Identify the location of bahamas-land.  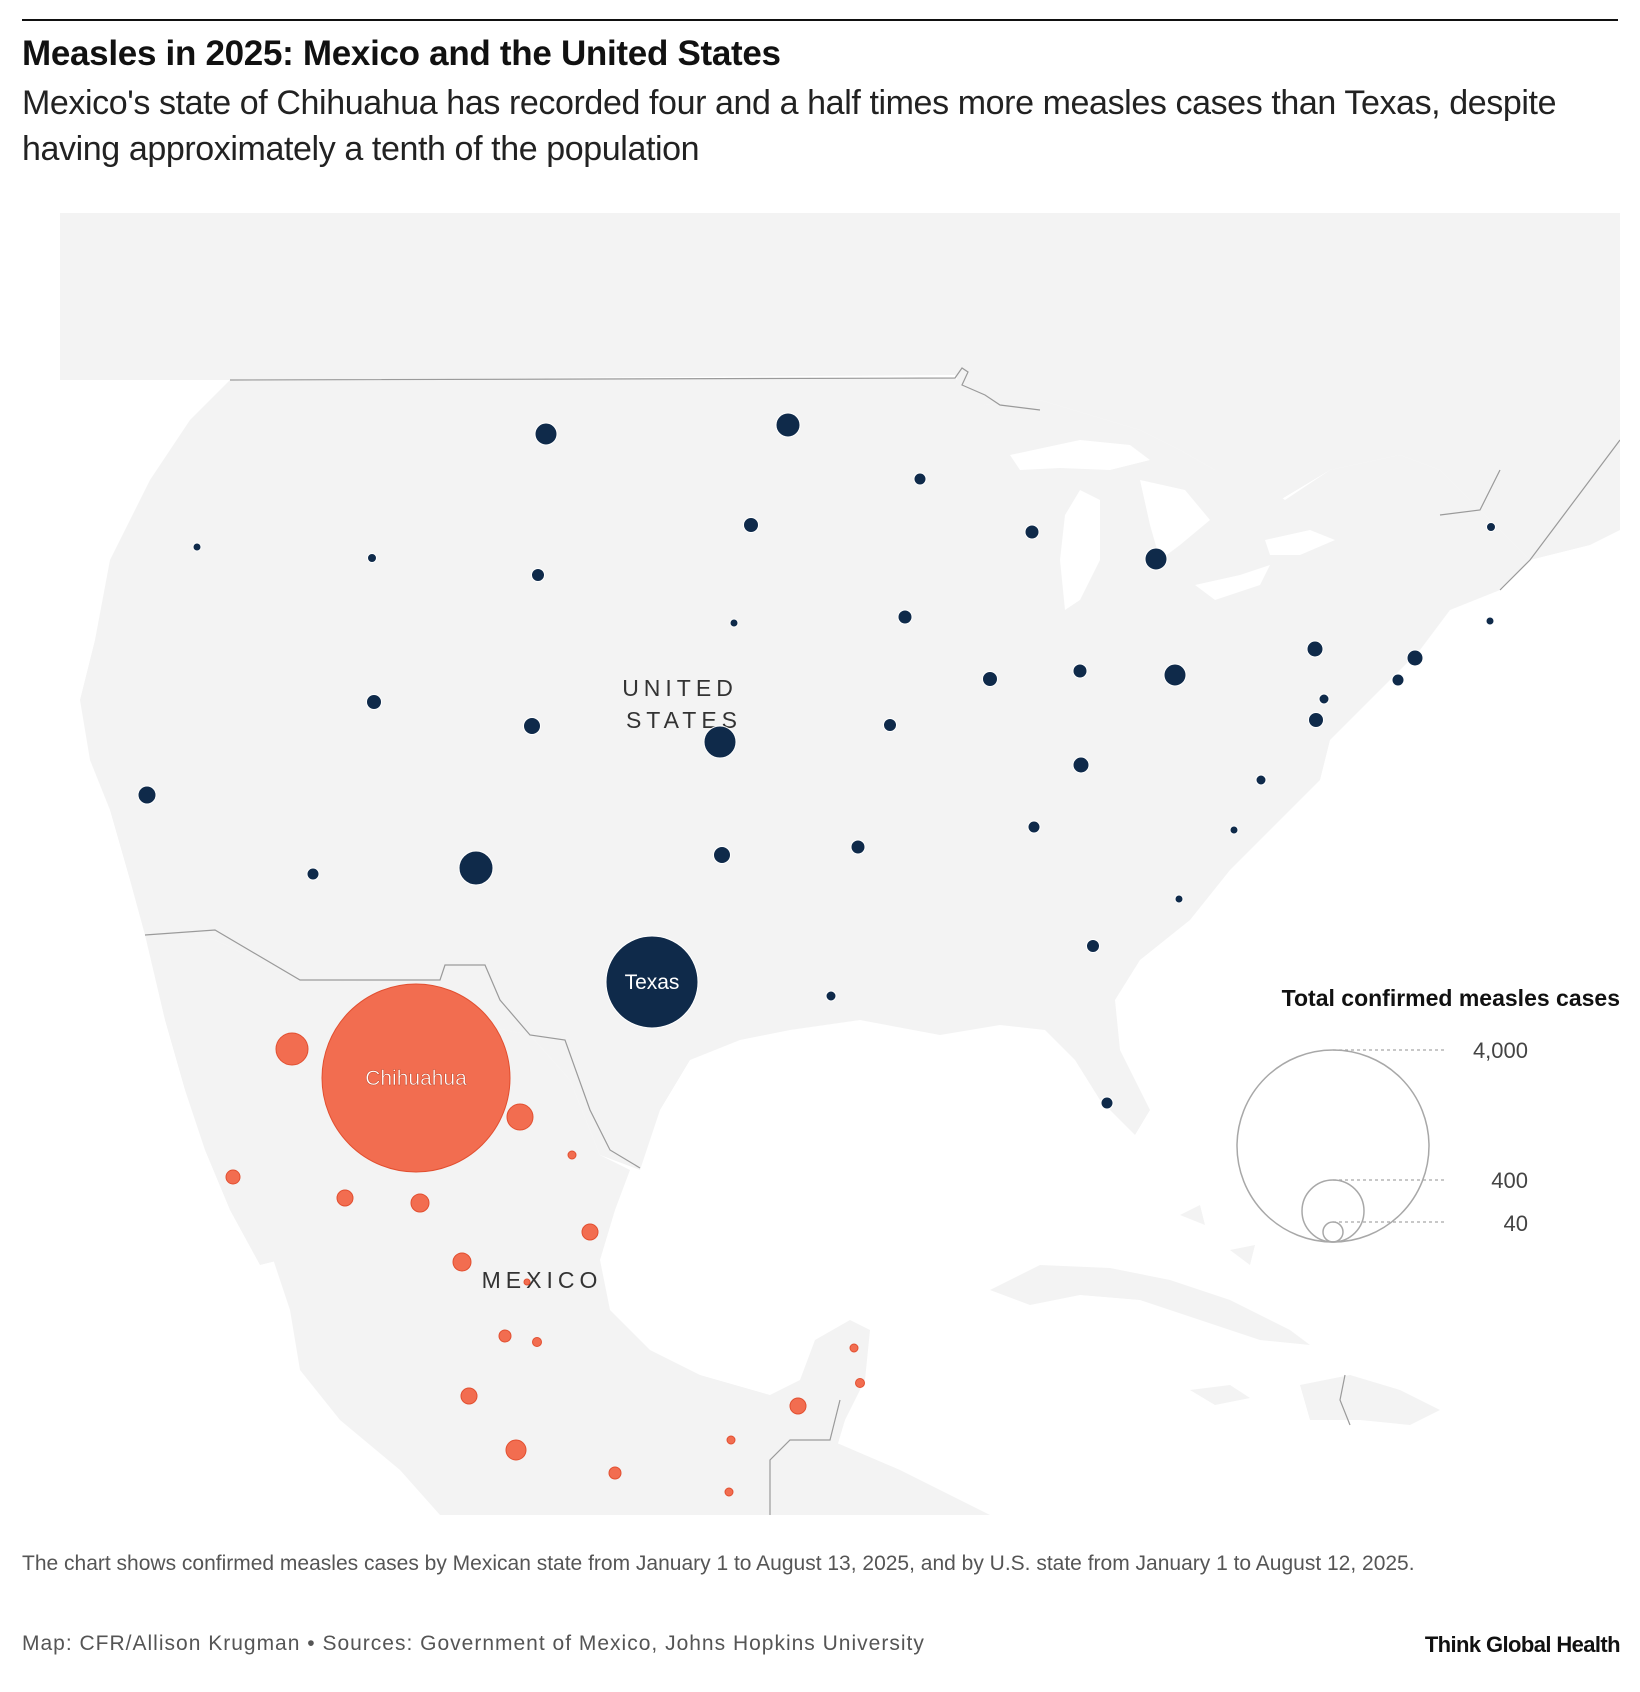
(1217, 1235).